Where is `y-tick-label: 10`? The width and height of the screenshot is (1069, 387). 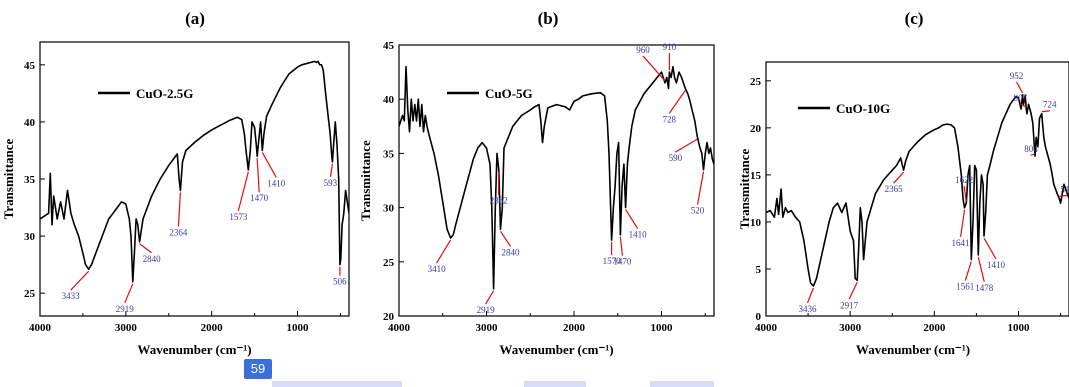
y-tick-label: 10 is located at coordinates (756, 223).